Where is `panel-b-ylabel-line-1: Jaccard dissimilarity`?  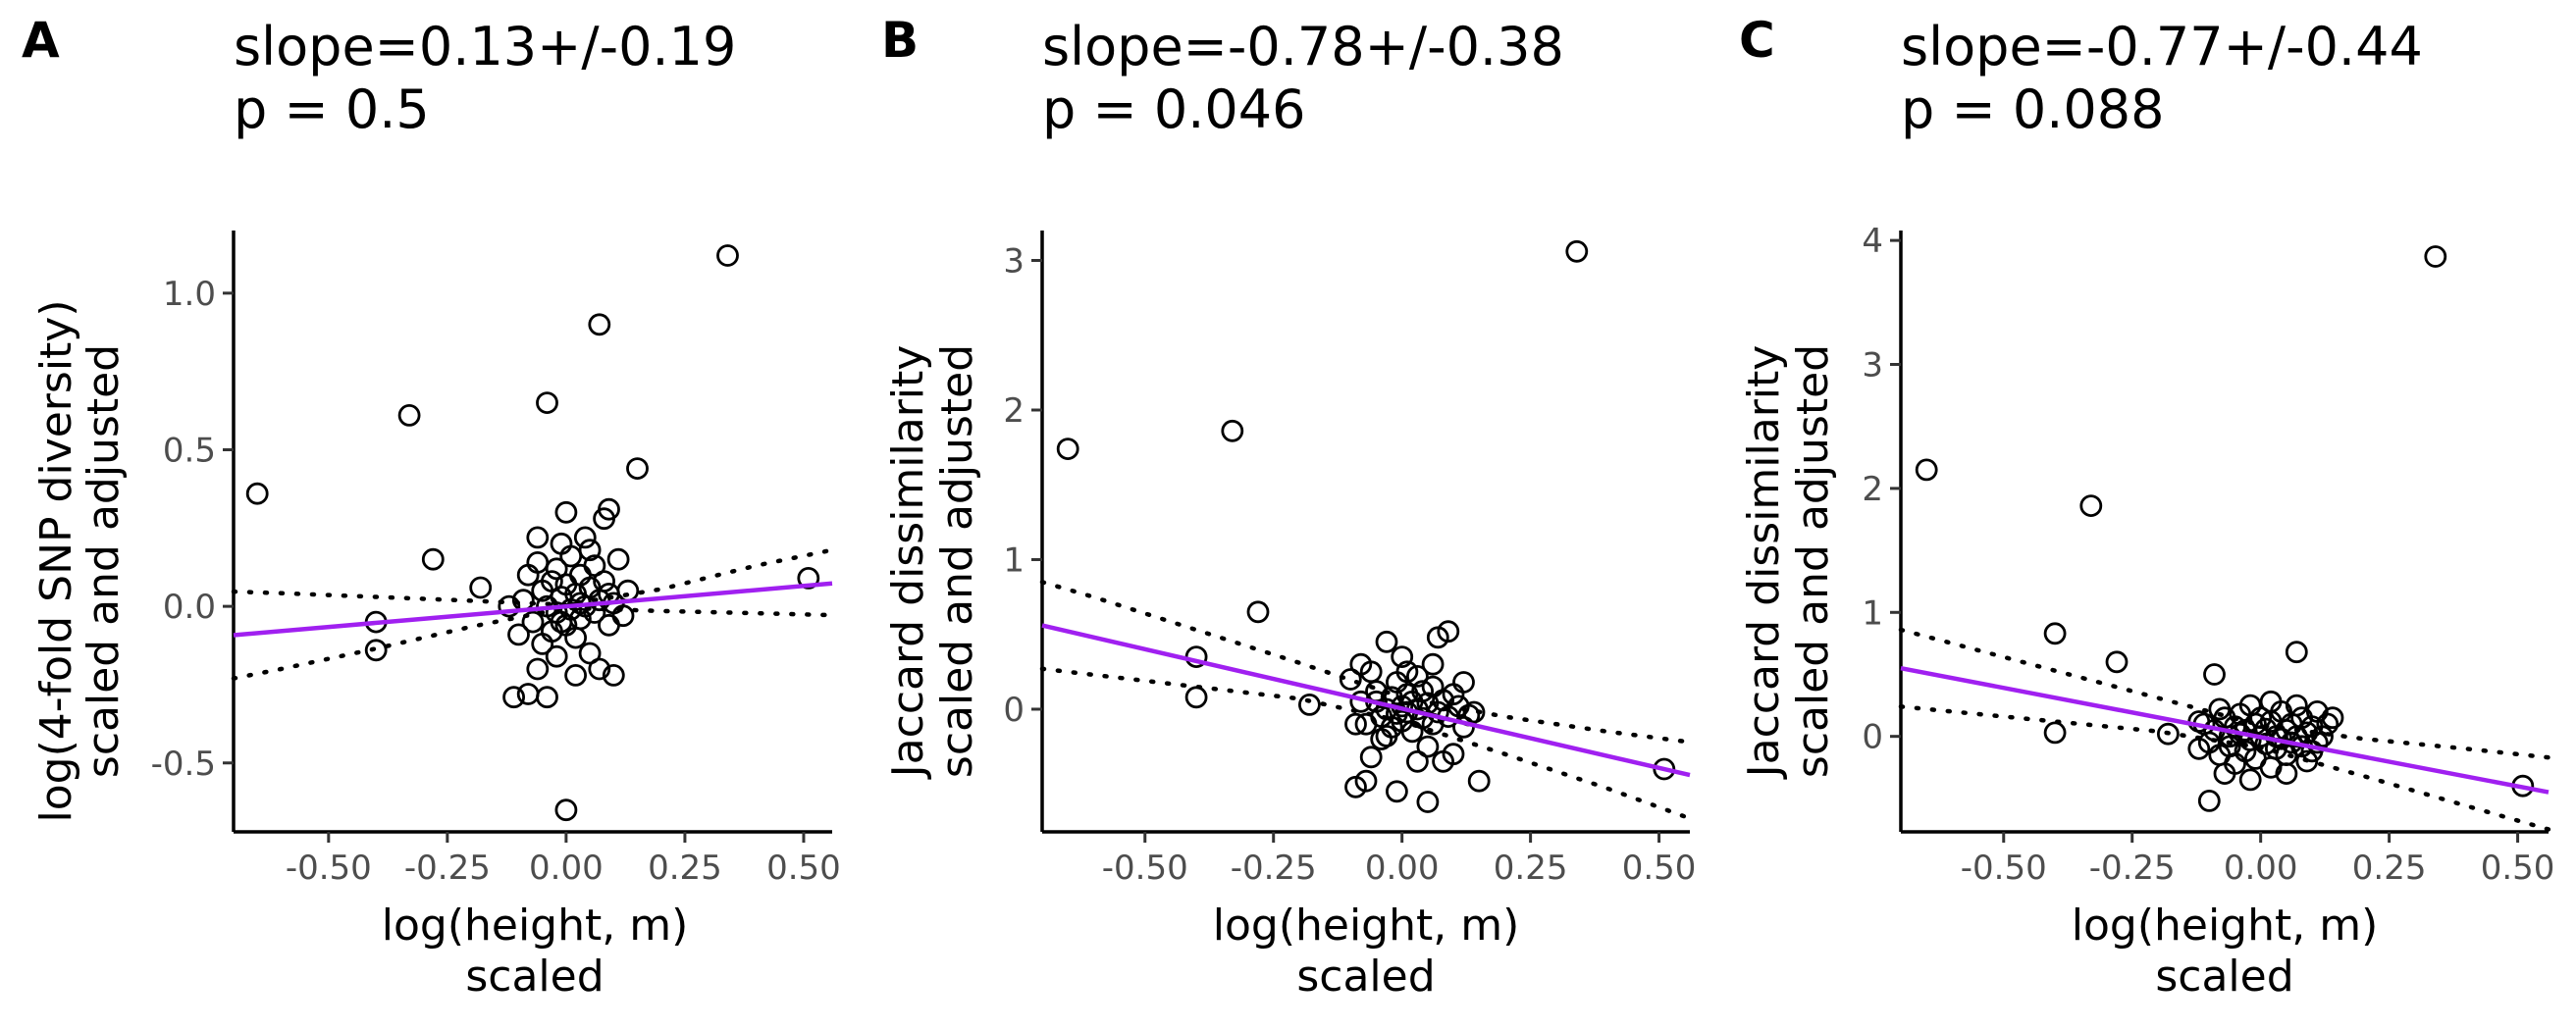
panel-b-ylabel-line-1: Jaccard dissimilarity is located at coordinates (908, 563).